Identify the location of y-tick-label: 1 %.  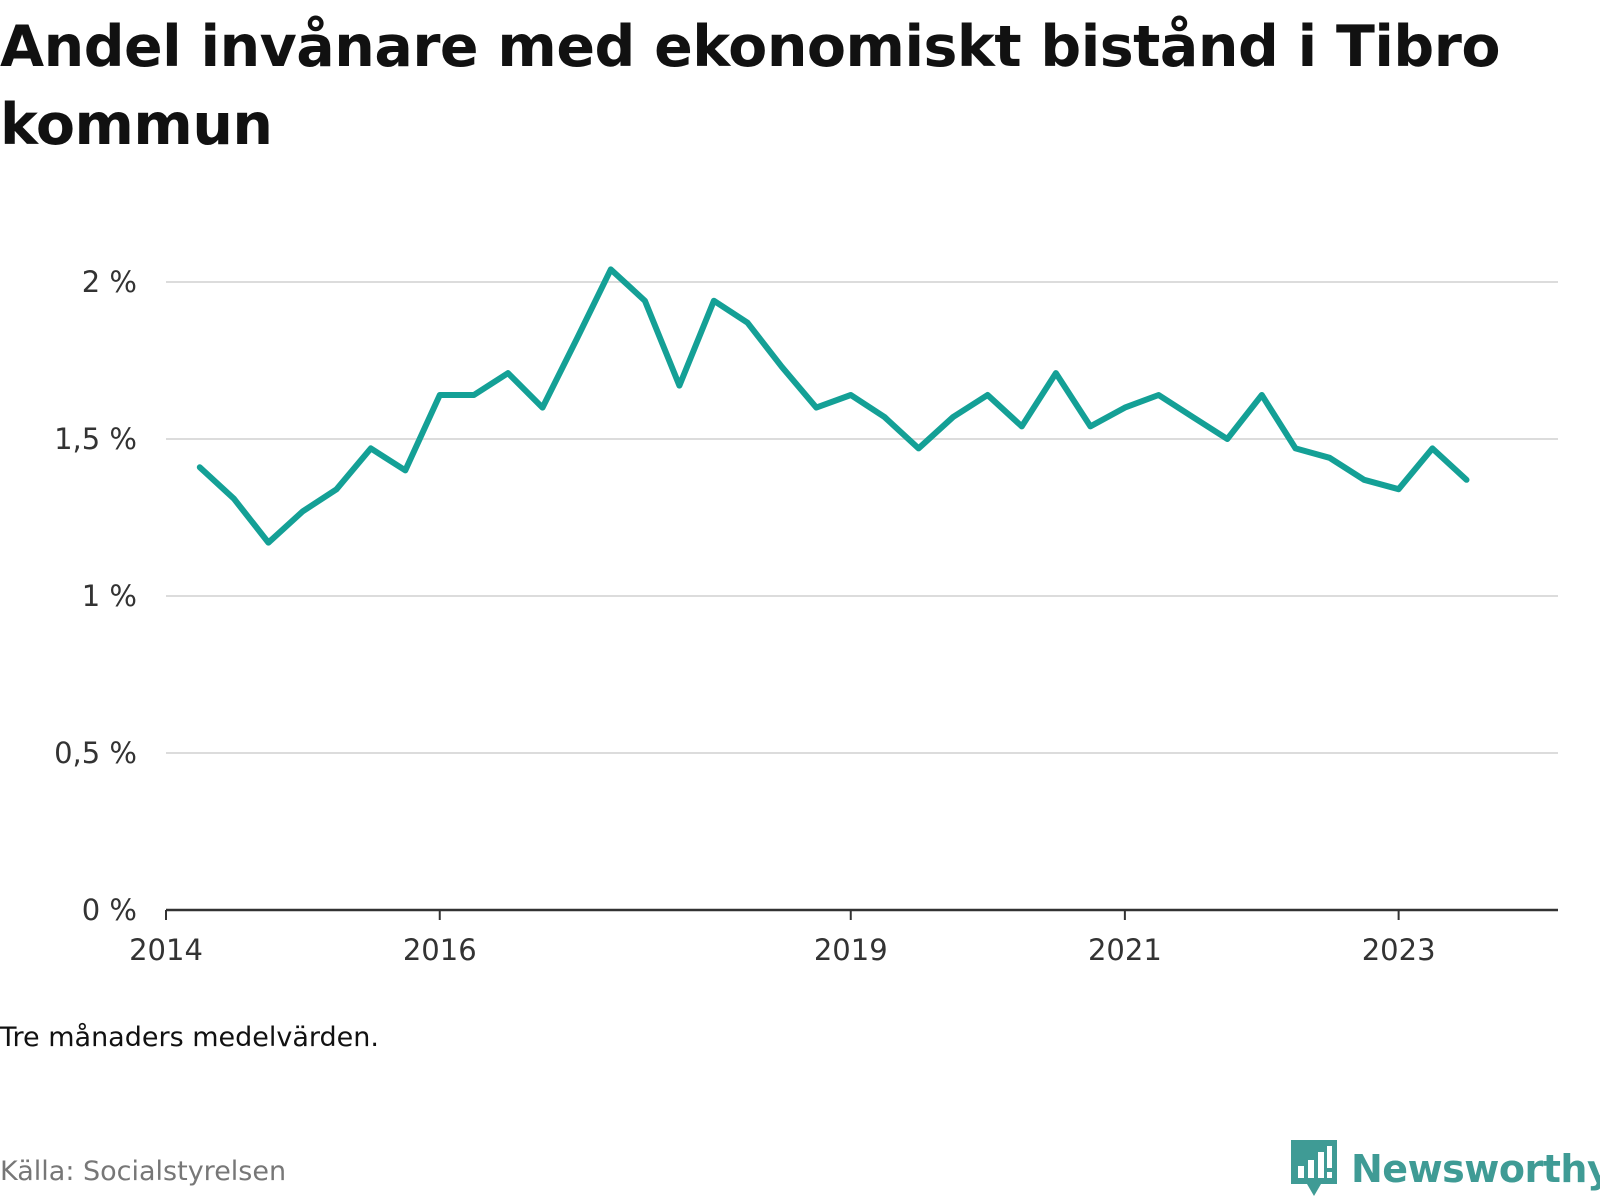
(109, 596).